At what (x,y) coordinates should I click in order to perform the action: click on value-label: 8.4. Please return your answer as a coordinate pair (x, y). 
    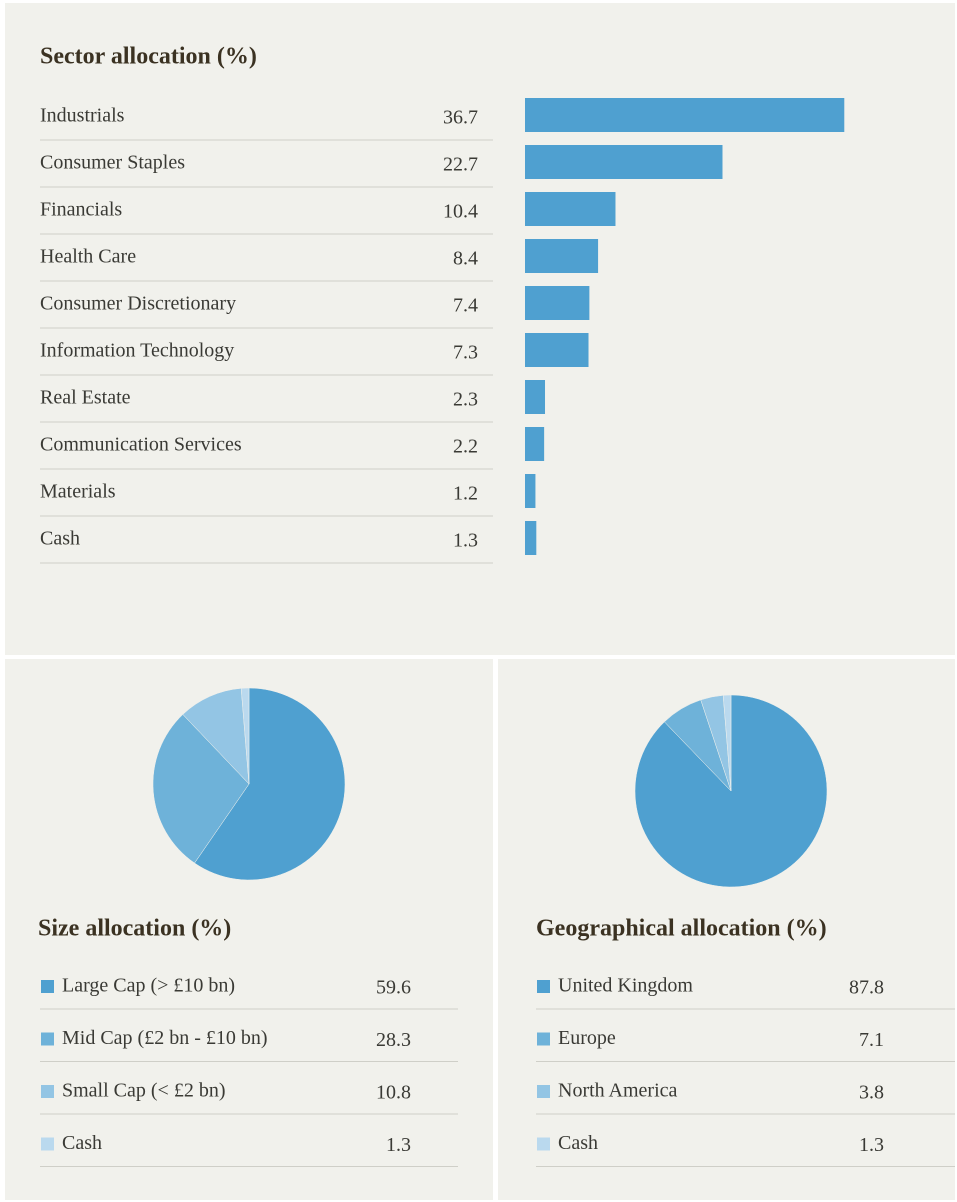
    Looking at the image, I should click on (465, 259).